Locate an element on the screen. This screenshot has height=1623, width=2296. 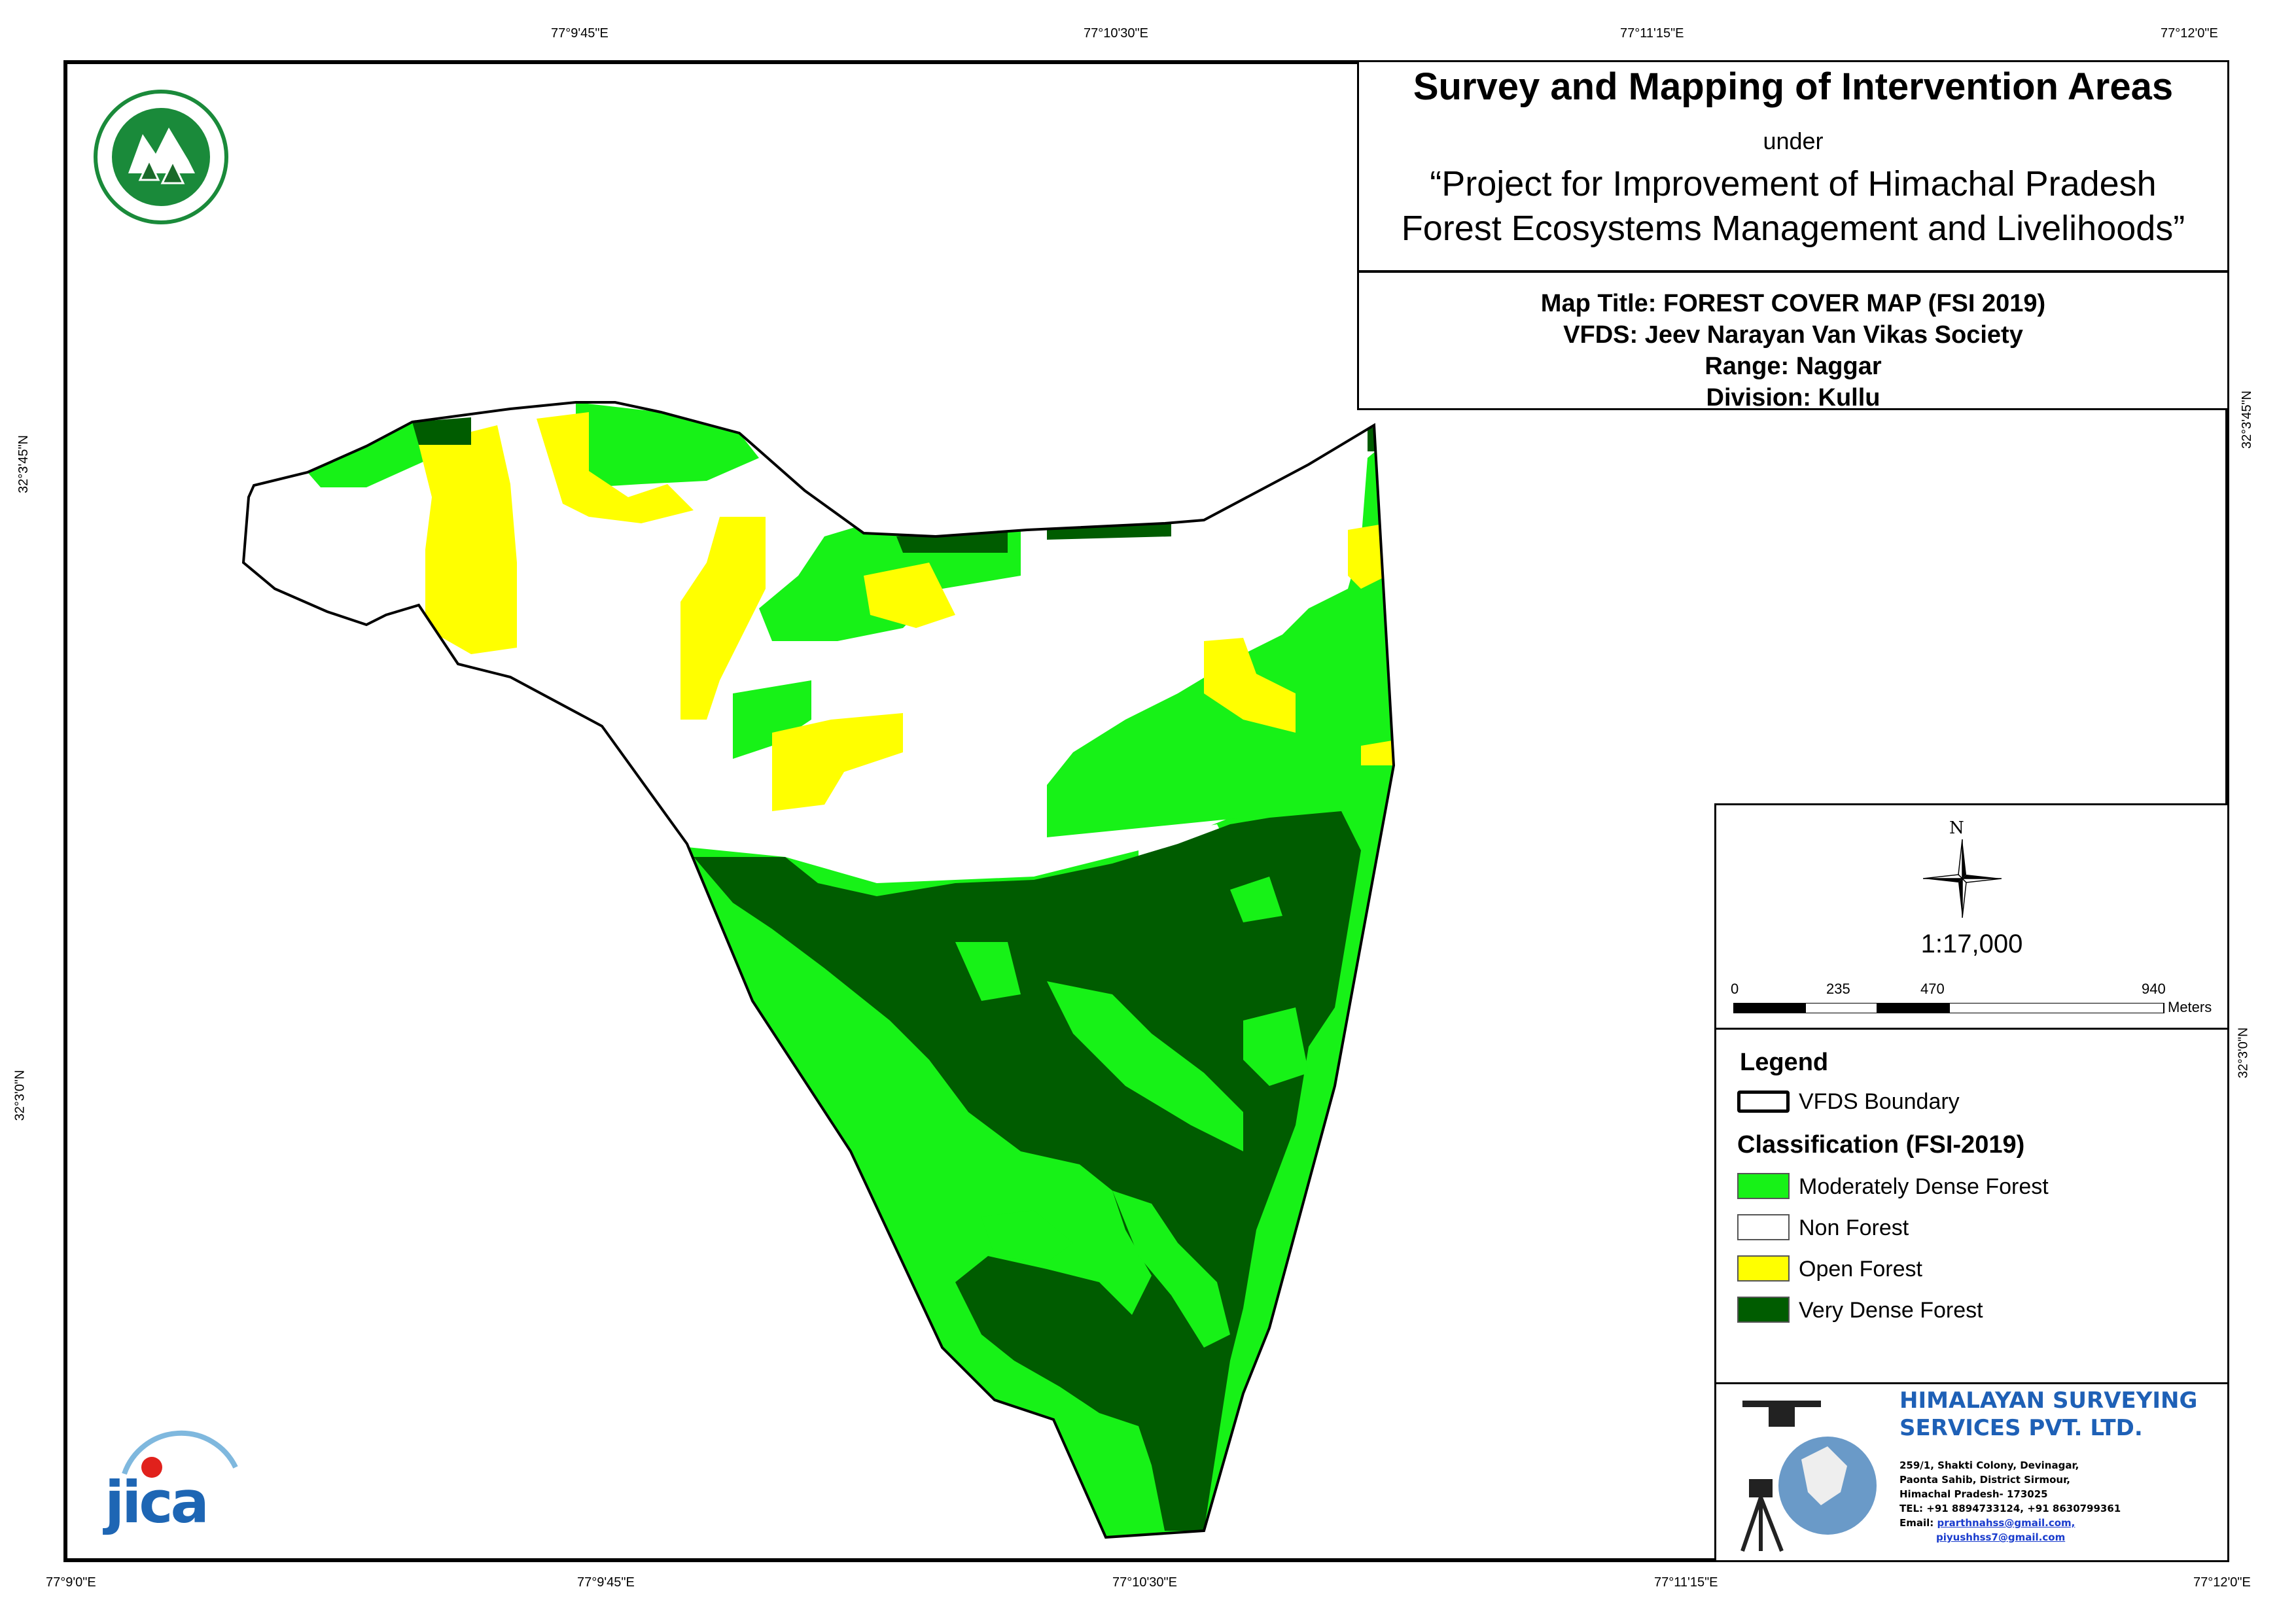
legend-divider is located at coordinates (1971, 1029).